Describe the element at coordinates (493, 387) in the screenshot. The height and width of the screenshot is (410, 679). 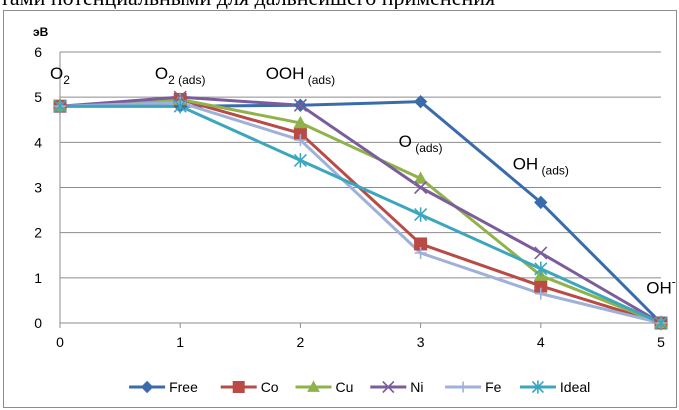
I see `legend-label: Fe` at that location.